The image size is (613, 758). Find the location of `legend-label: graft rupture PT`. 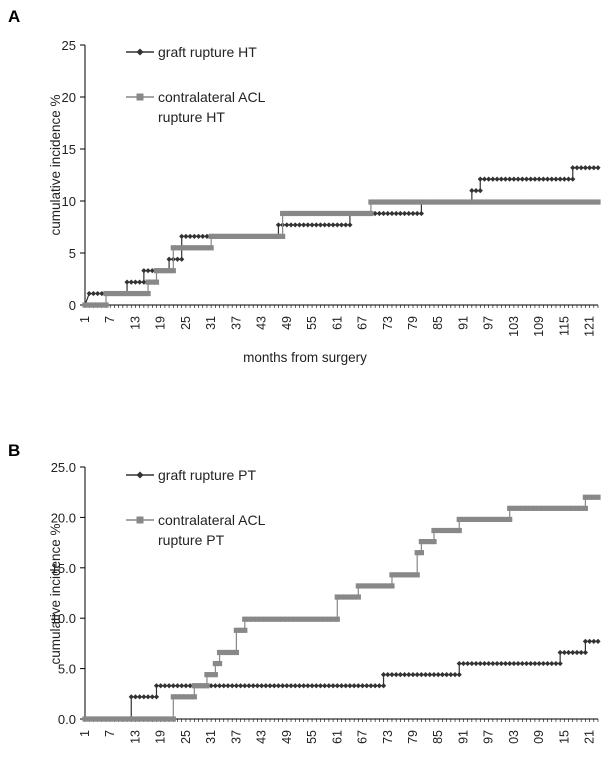

legend-label: graft rupture PT is located at coordinates (207, 475).